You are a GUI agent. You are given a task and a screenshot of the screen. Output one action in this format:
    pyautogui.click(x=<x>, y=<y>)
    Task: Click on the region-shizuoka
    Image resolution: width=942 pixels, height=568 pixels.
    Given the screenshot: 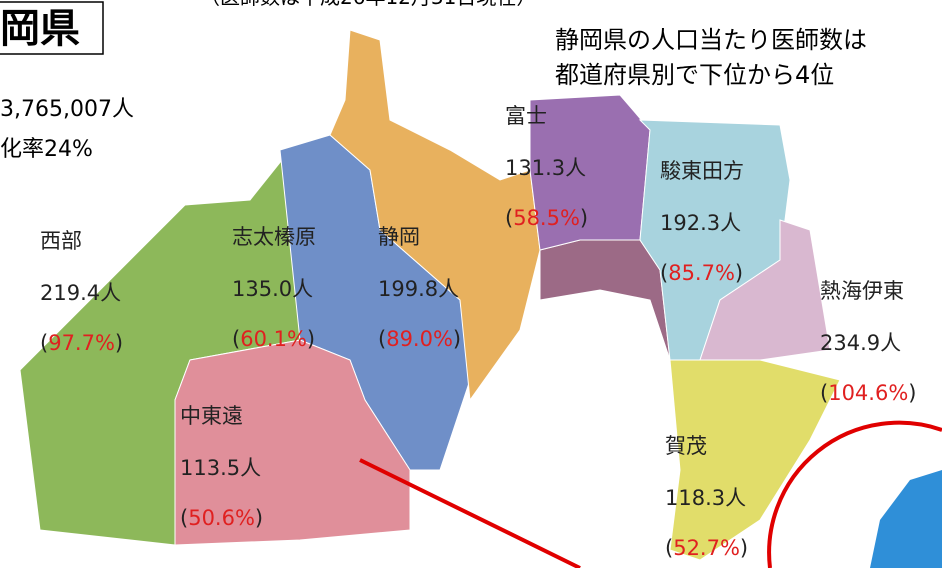 What is the action you would take?
    pyautogui.click(x=435, y=215)
    